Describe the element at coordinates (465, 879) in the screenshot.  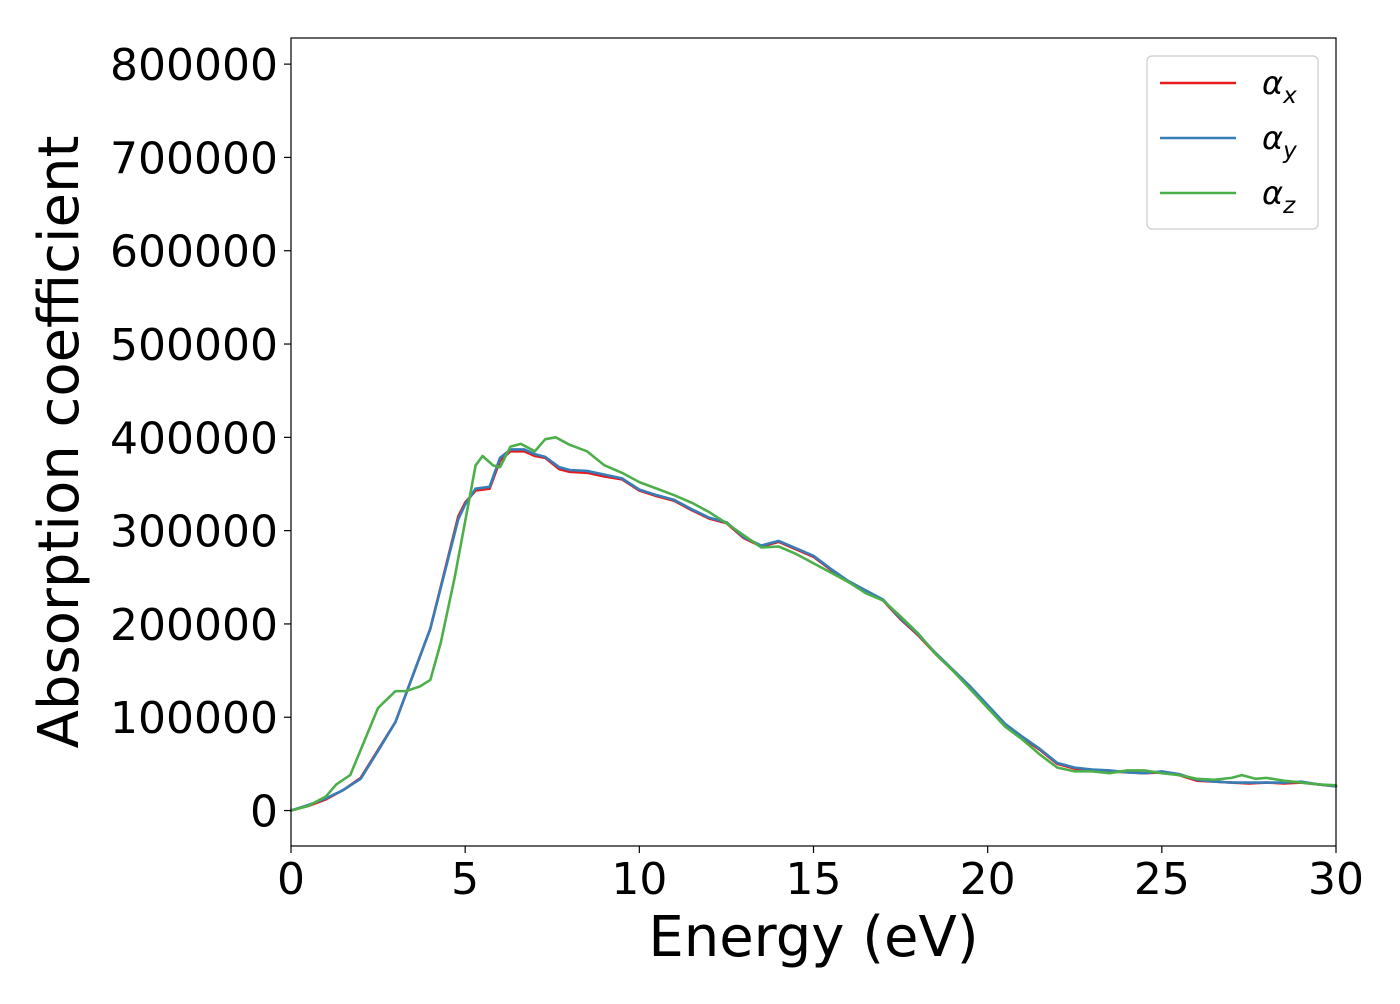
I see `x-tick-label: 5` at that location.